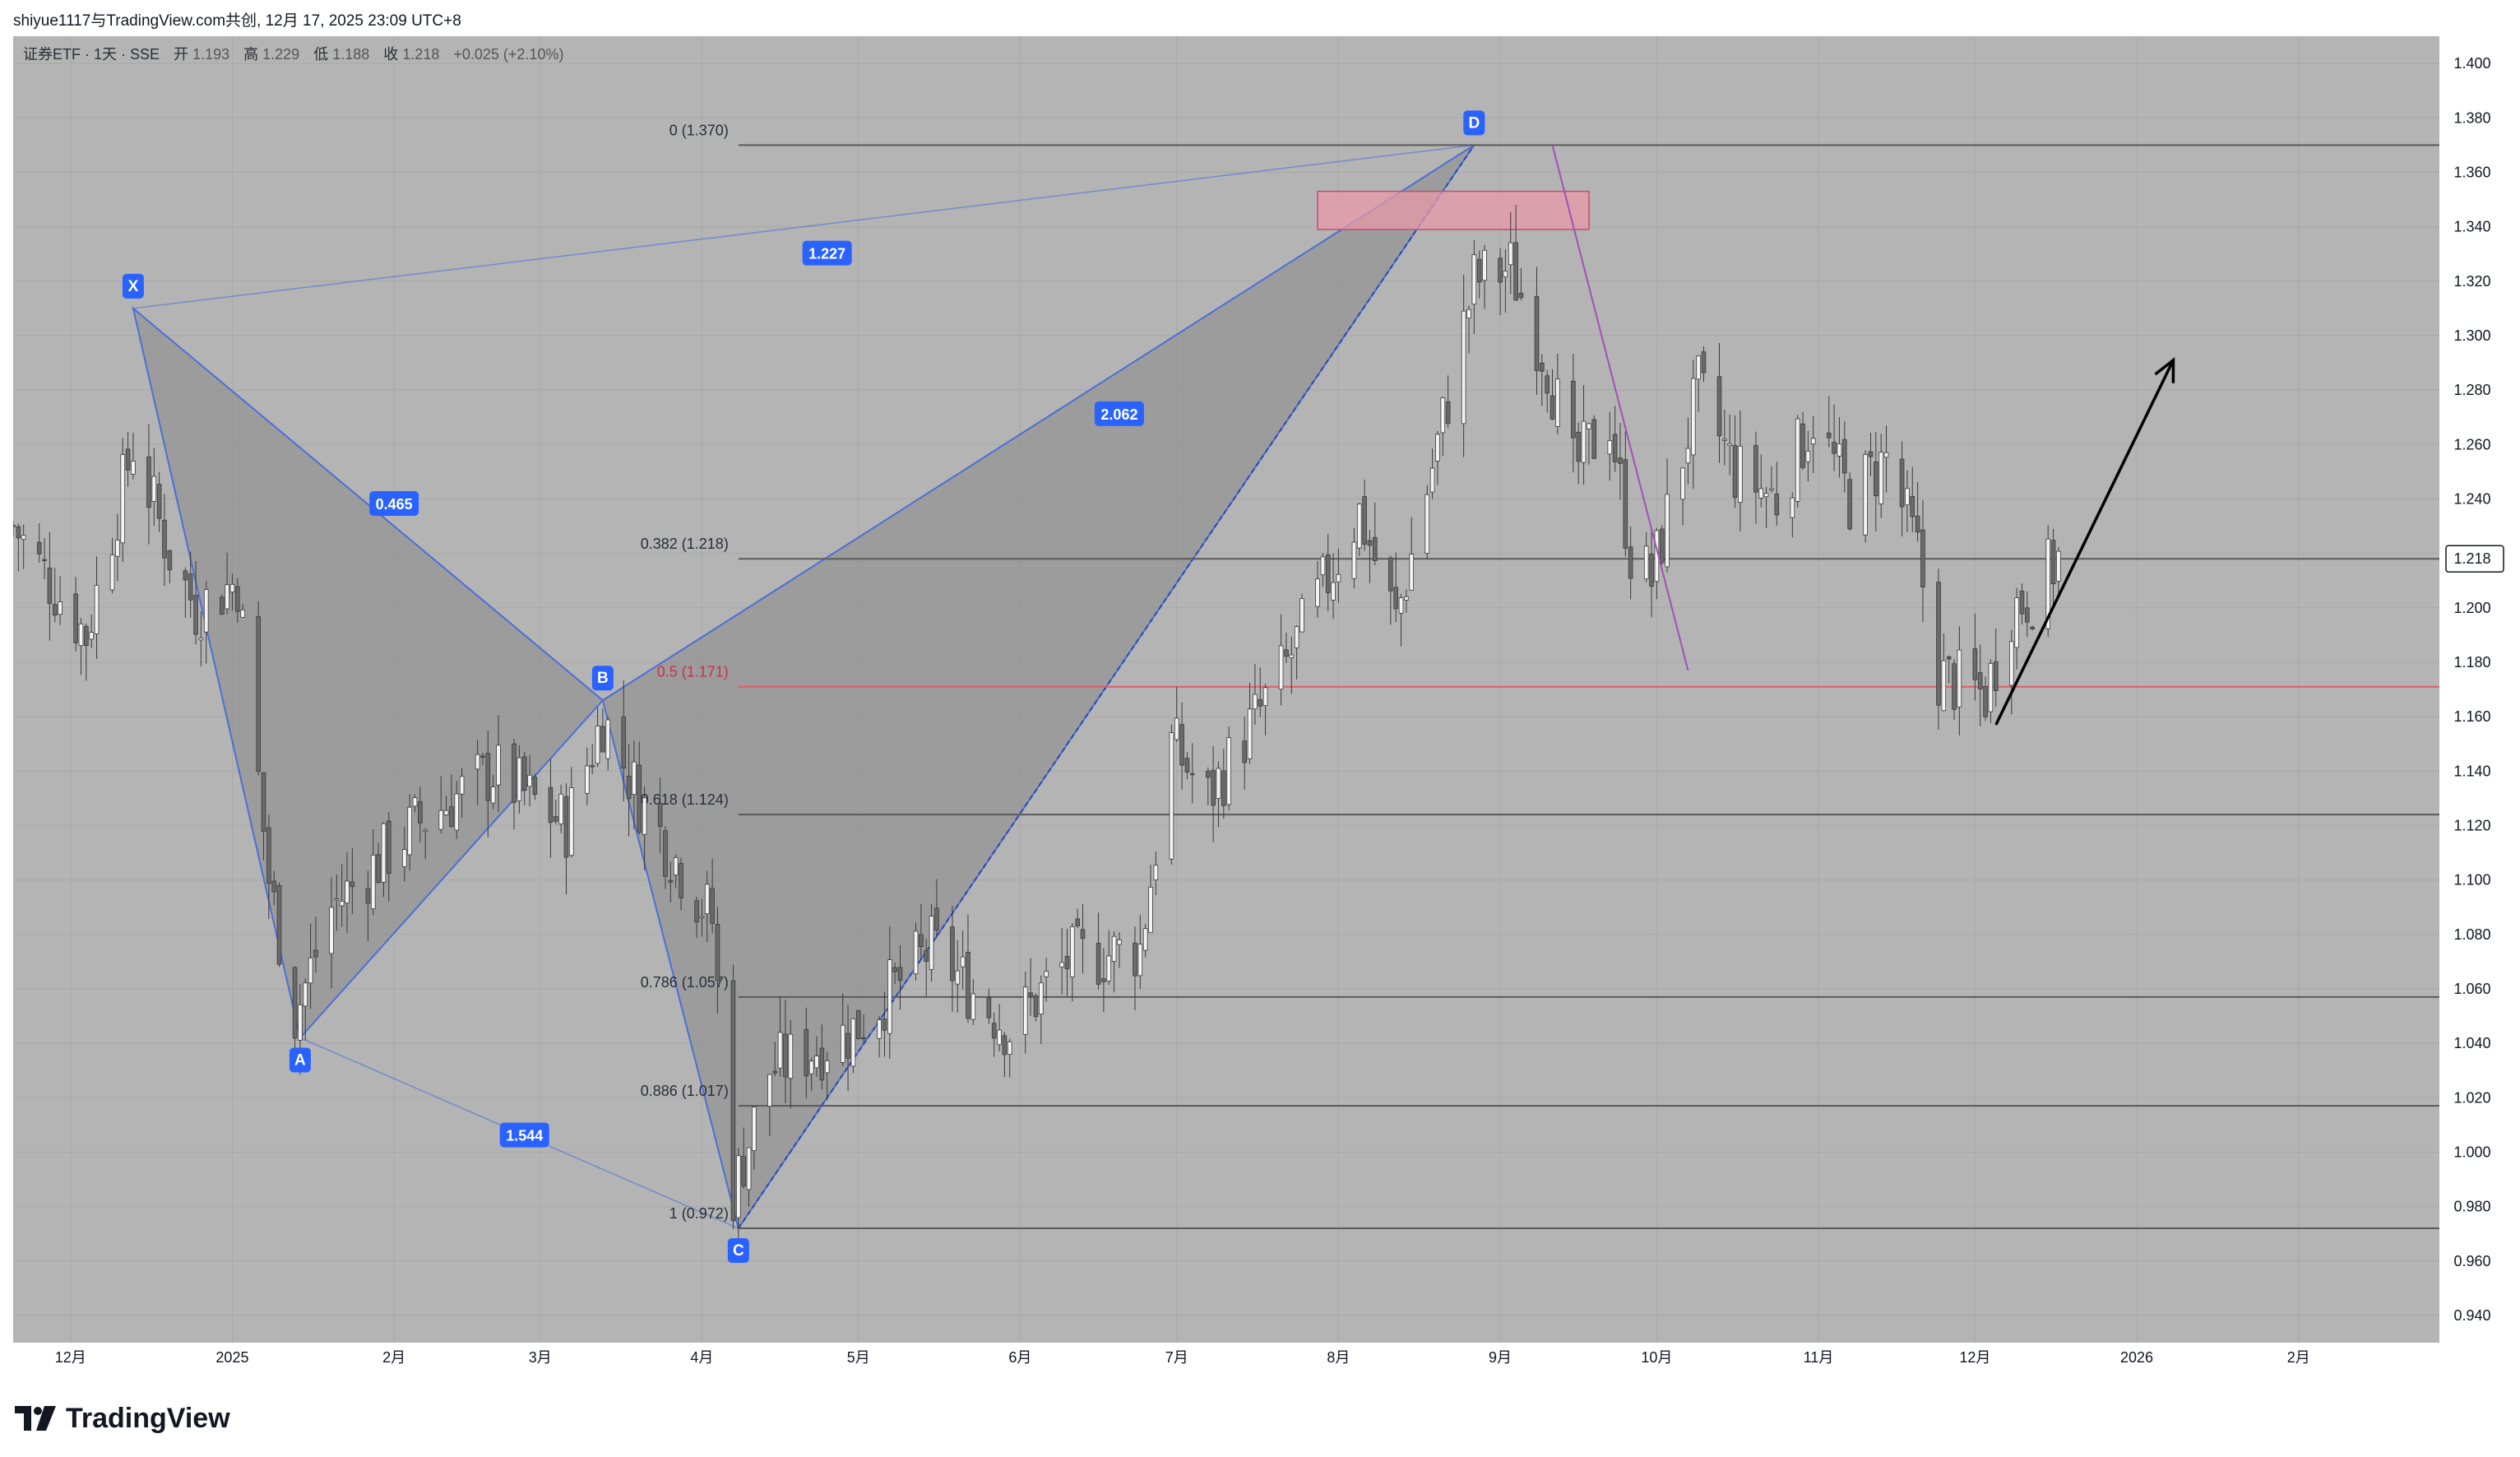  I want to click on legend-high-label: 高, so click(250, 54).